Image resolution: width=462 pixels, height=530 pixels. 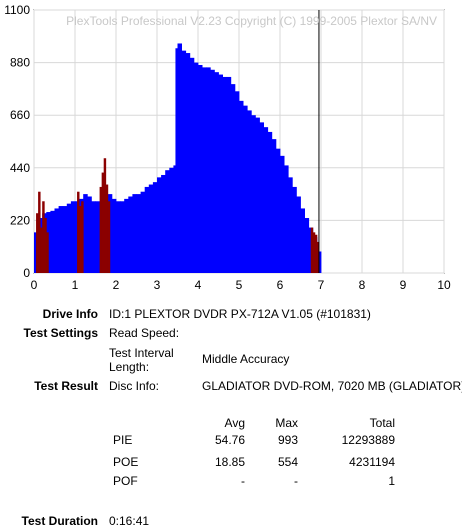 What do you see at coordinates (280, 285) in the screenshot?
I see `x-tick-label: 6` at bounding box center [280, 285].